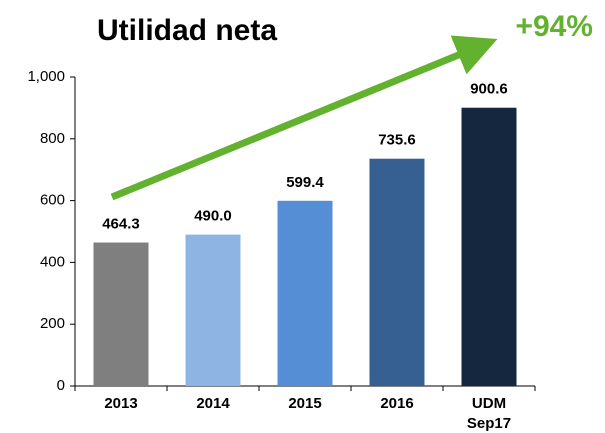 The width and height of the screenshot is (605, 433). What do you see at coordinates (52, 200) in the screenshot?
I see `y-tick-label: 600` at bounding box center [52, 200].